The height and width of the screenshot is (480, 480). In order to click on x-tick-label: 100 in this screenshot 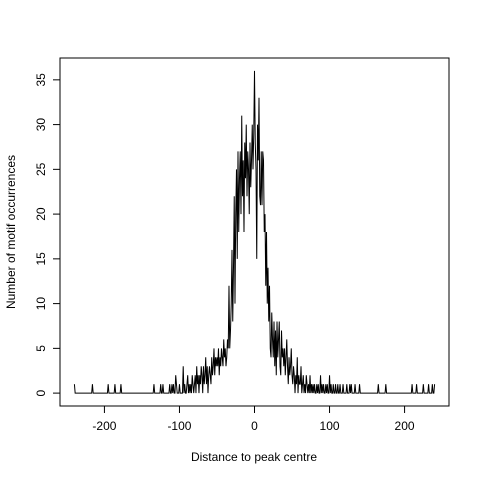, I will do `click(330, 426)`.